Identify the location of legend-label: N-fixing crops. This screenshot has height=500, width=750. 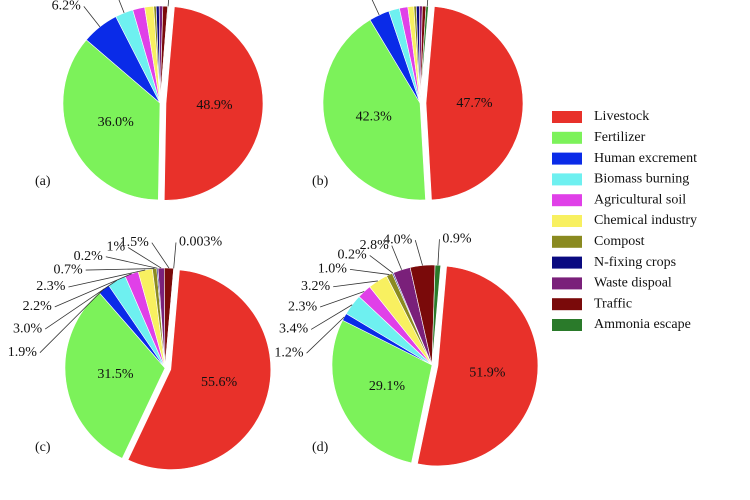
(635, 262).